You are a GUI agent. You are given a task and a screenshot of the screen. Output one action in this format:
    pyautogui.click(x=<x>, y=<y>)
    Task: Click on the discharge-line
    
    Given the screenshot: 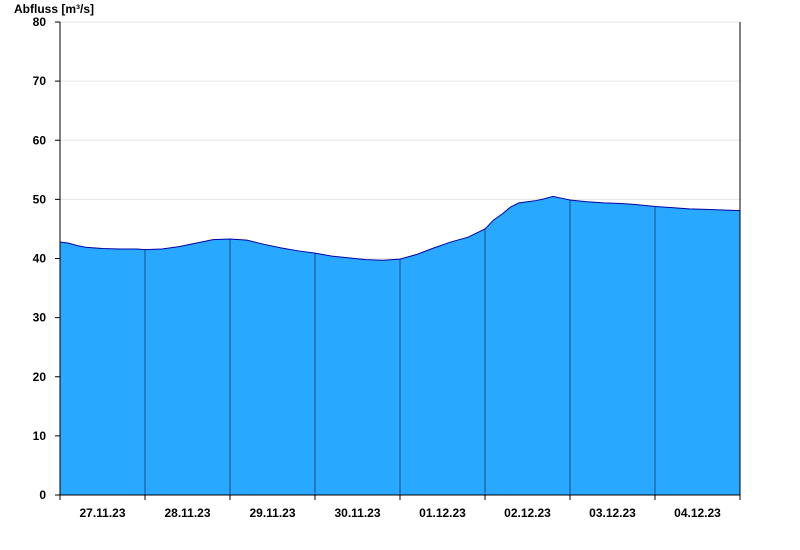 What is the action you would take?
    pyautogui.click(x=400, y=228)
    